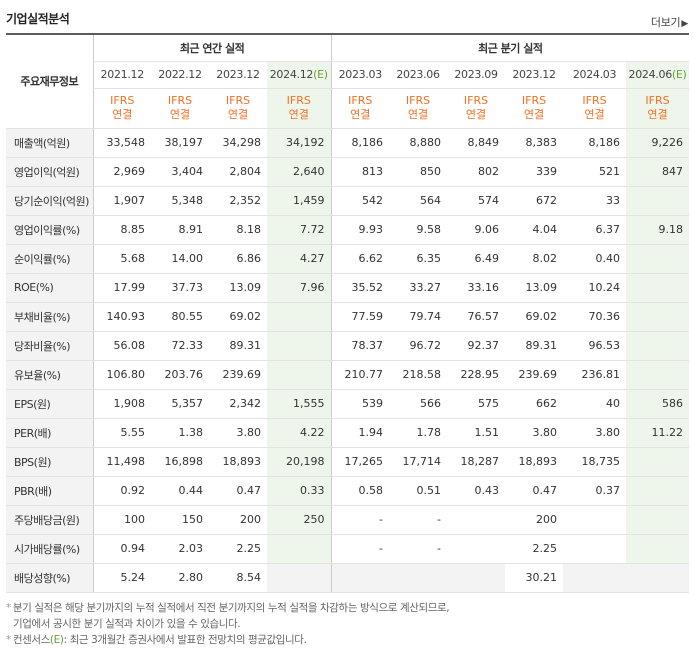 The image size is (694, 648). I want to click on table-cell: 3,404, so click(180, 172).